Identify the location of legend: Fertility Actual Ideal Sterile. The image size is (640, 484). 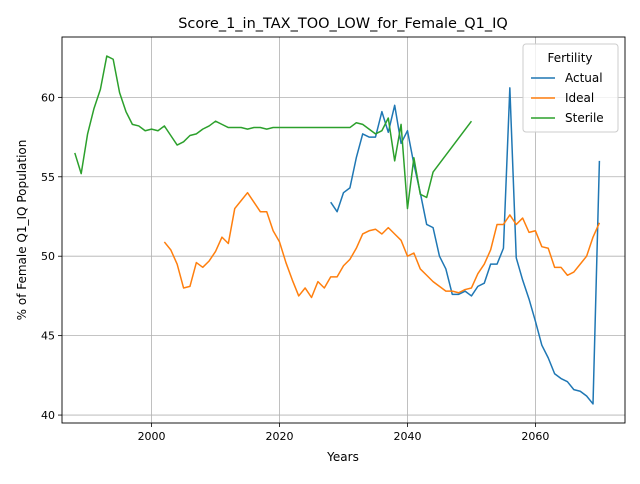
(570, 88).